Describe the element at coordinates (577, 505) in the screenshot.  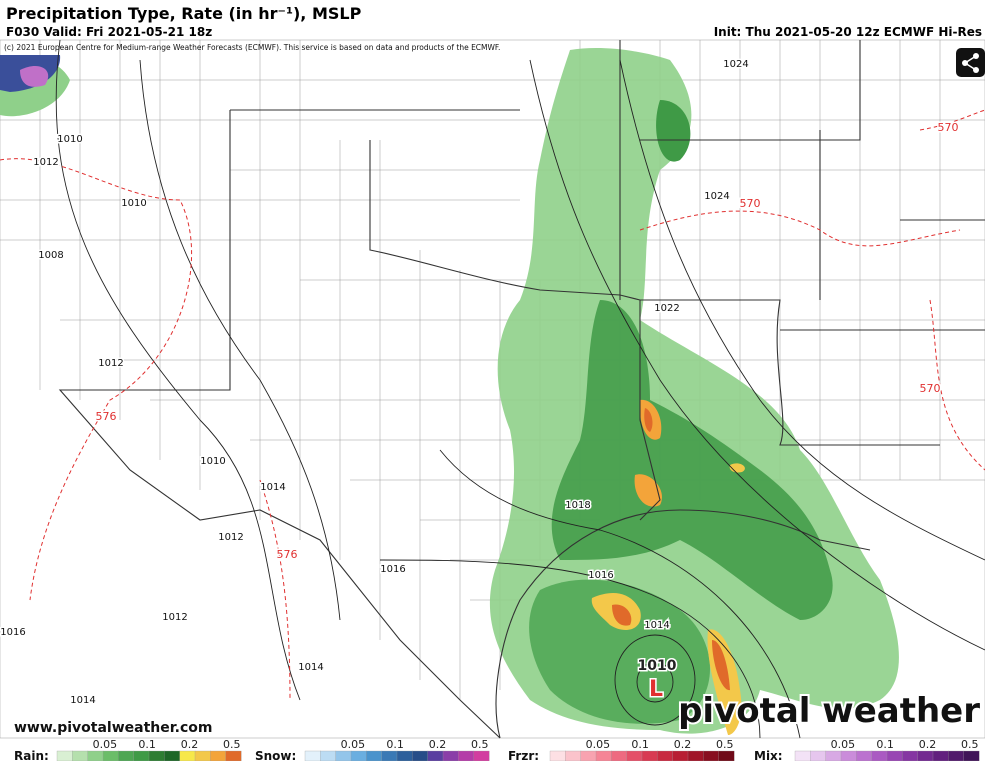
I see `contour-label: 1018` at that location.